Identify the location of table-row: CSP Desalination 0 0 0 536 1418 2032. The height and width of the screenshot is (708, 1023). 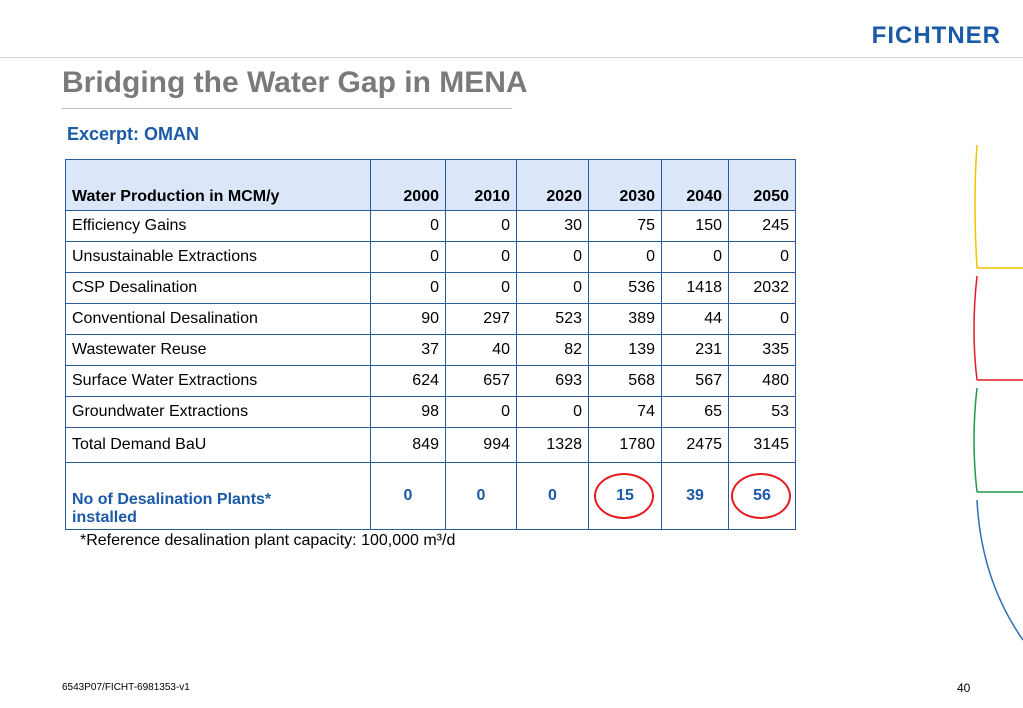
(430, 288).